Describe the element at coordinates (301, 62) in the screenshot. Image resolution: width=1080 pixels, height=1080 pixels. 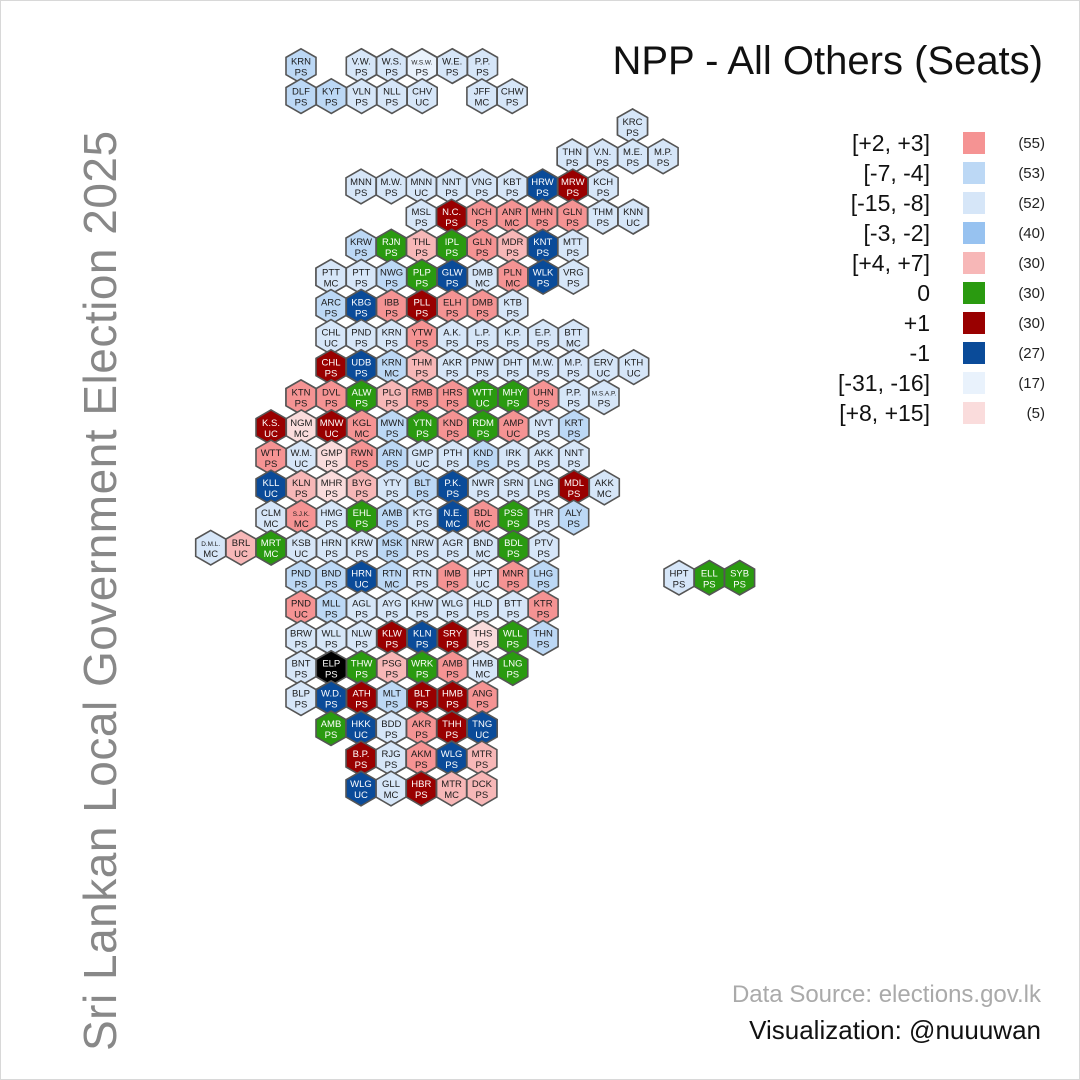
I see `hex-code-label: KRN` at that location.